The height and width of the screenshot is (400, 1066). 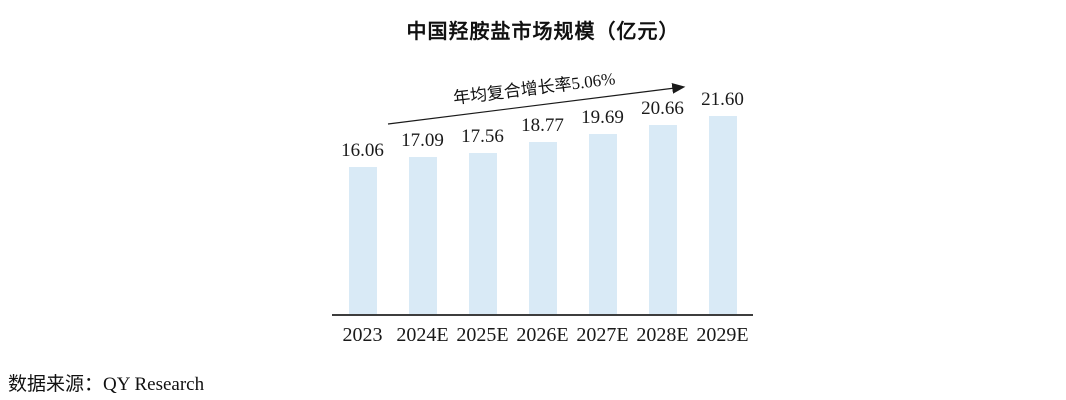 I want to click on bar-value-label: 21.60, so click(x=722, y=99).